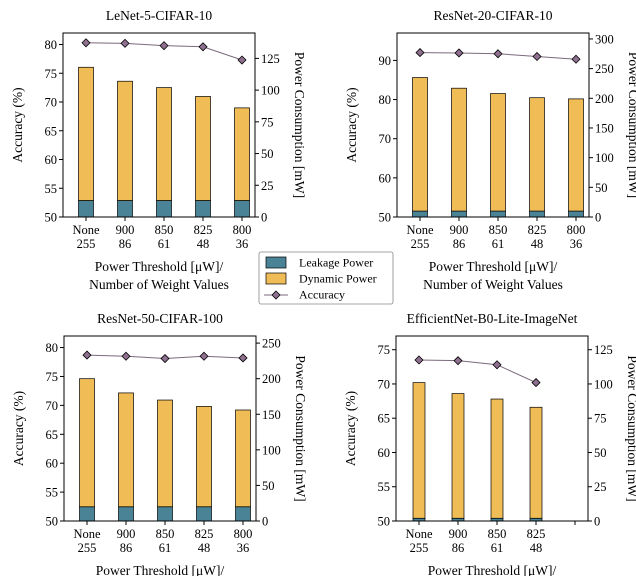  I want to click on chart-title: ResNet-20-CIFAR-10, so click(493, 15).